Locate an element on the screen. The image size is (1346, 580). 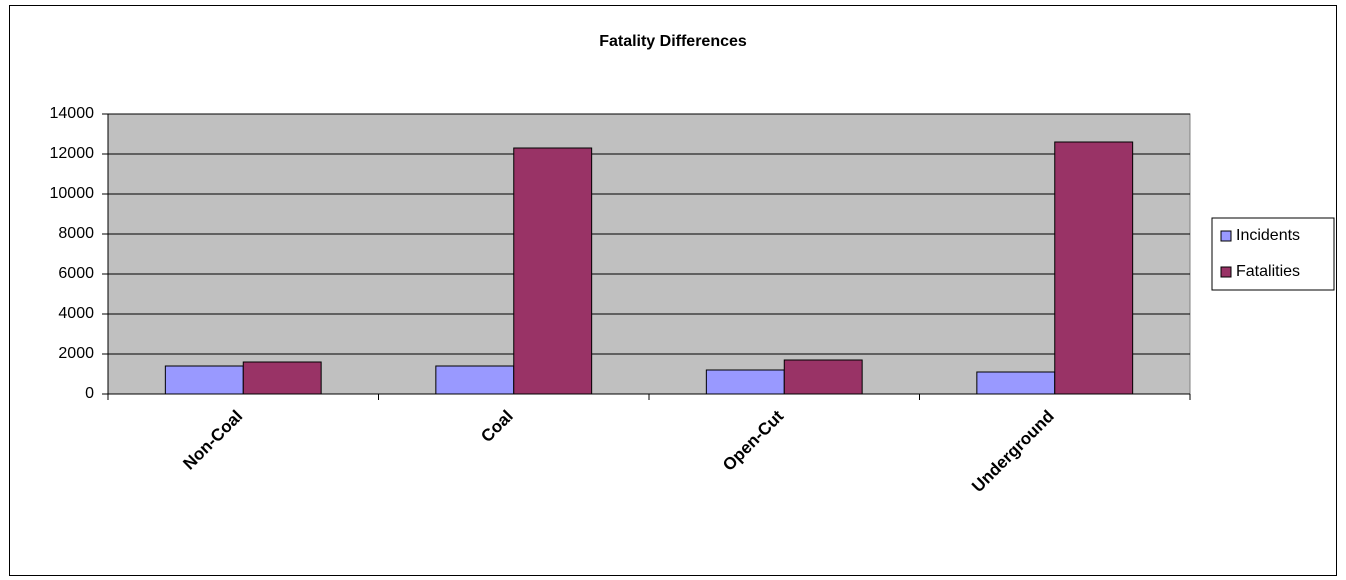
legend-label: Fatalities is located at coordinates (1268, 271).